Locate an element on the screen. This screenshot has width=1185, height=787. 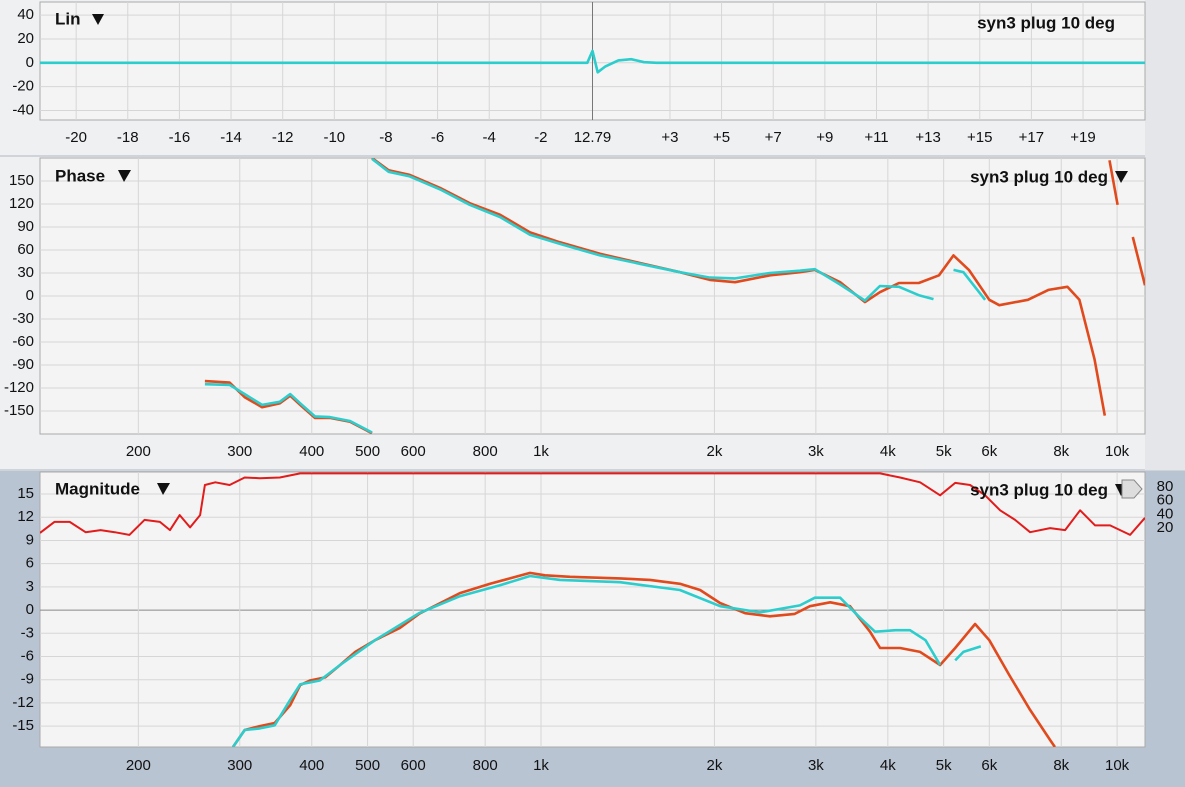
magnitude-title: Magnitude is located at coordinates (97, 488).